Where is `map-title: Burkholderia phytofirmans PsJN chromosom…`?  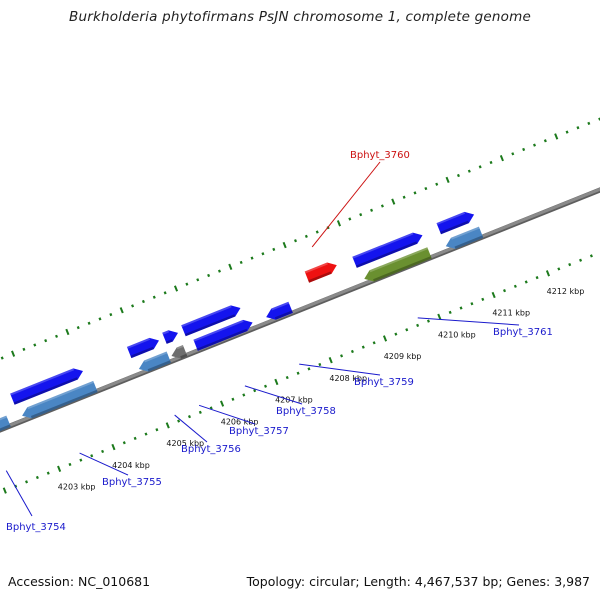 map-title: Burkholderia phytofirmans PsJN chromosom… is located at coordinates (300, 17).